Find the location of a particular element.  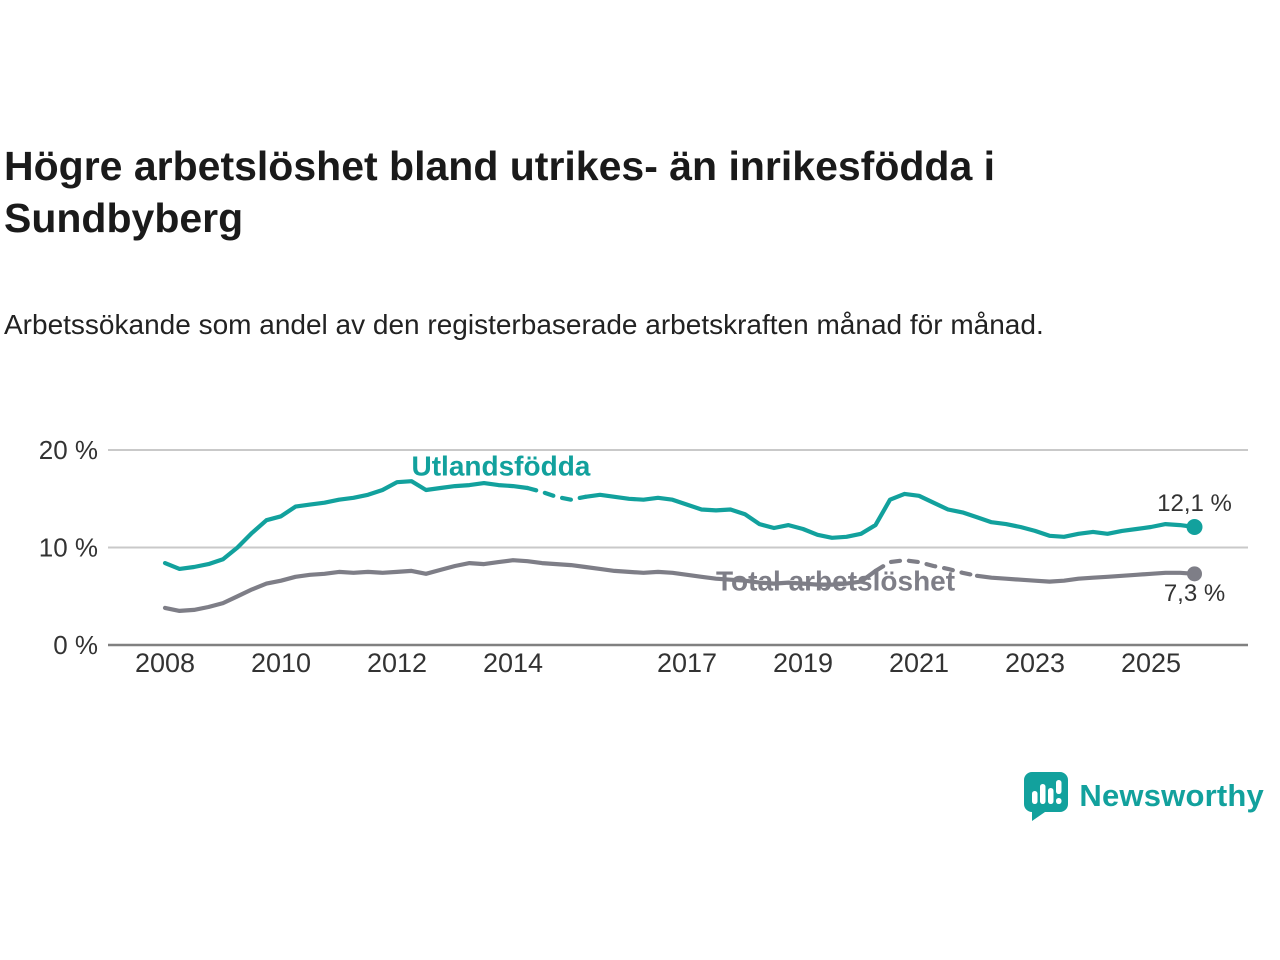

x-tick-label: 2012 is located at coordinates (397, 663).